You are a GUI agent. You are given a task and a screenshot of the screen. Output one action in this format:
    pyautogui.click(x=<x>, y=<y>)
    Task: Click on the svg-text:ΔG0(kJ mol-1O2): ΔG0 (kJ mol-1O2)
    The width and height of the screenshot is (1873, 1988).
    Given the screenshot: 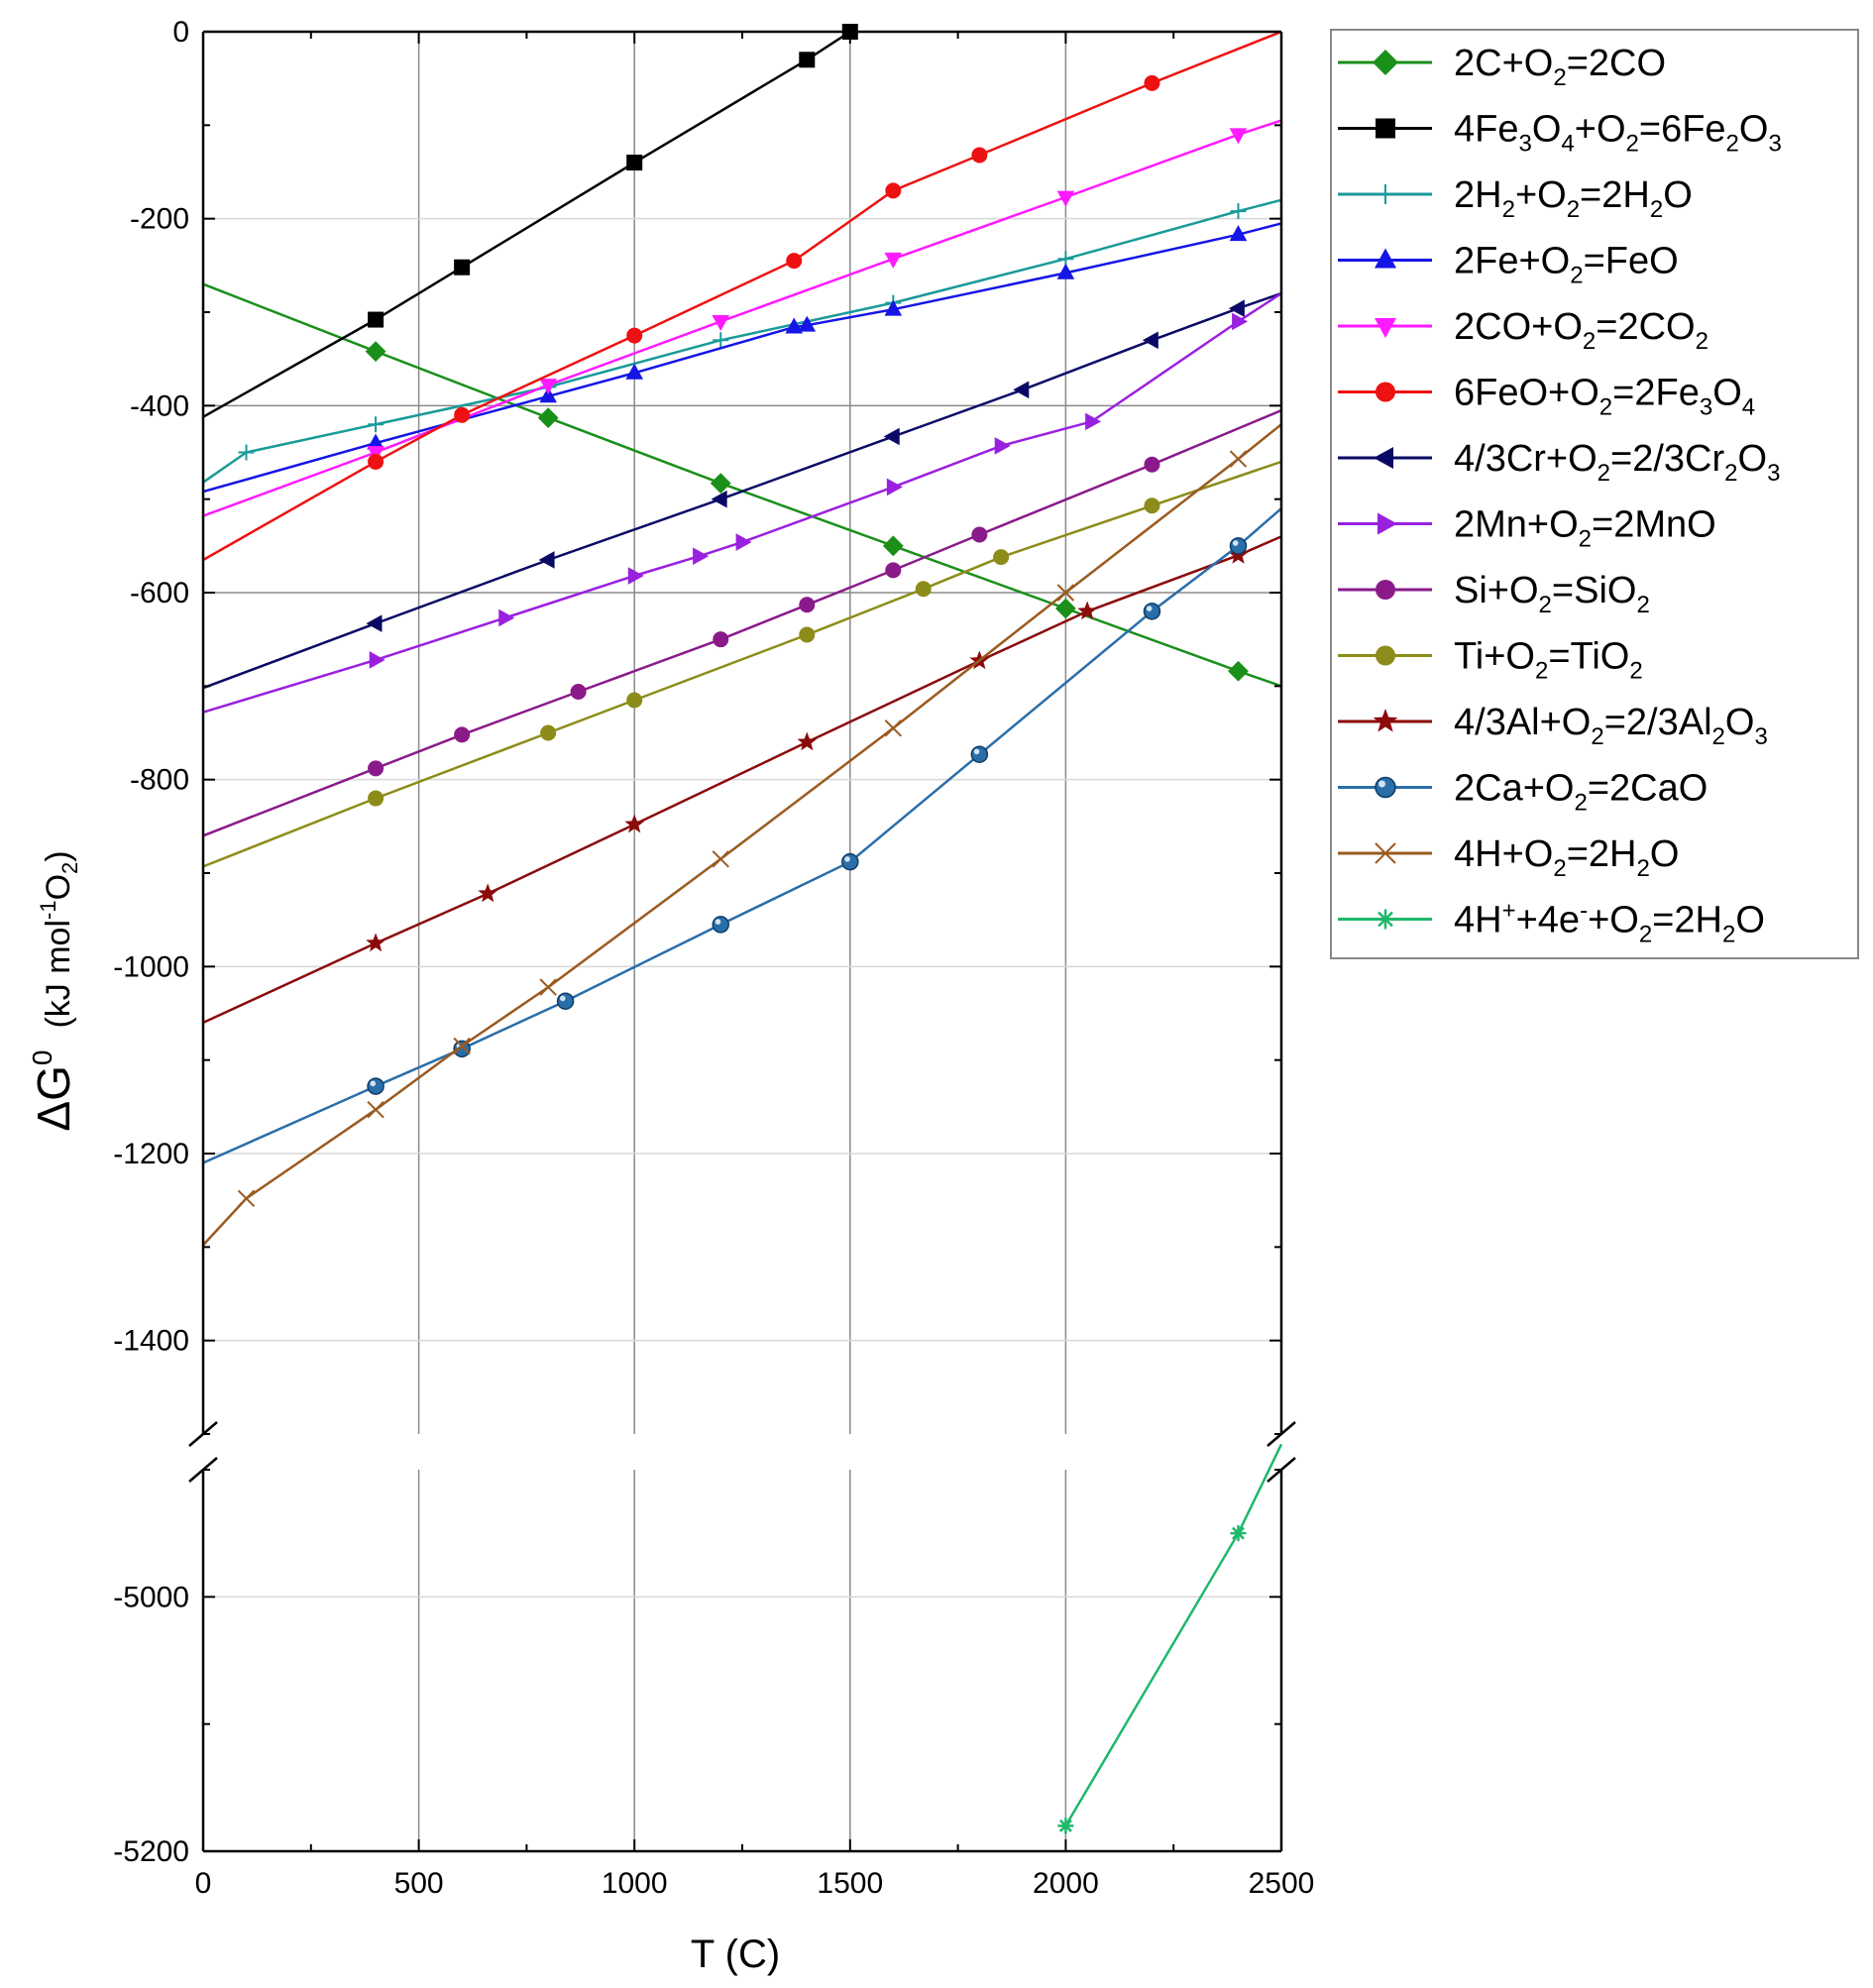 What is the action you would take?
    pyautogui.click(x=54, y=990)
    